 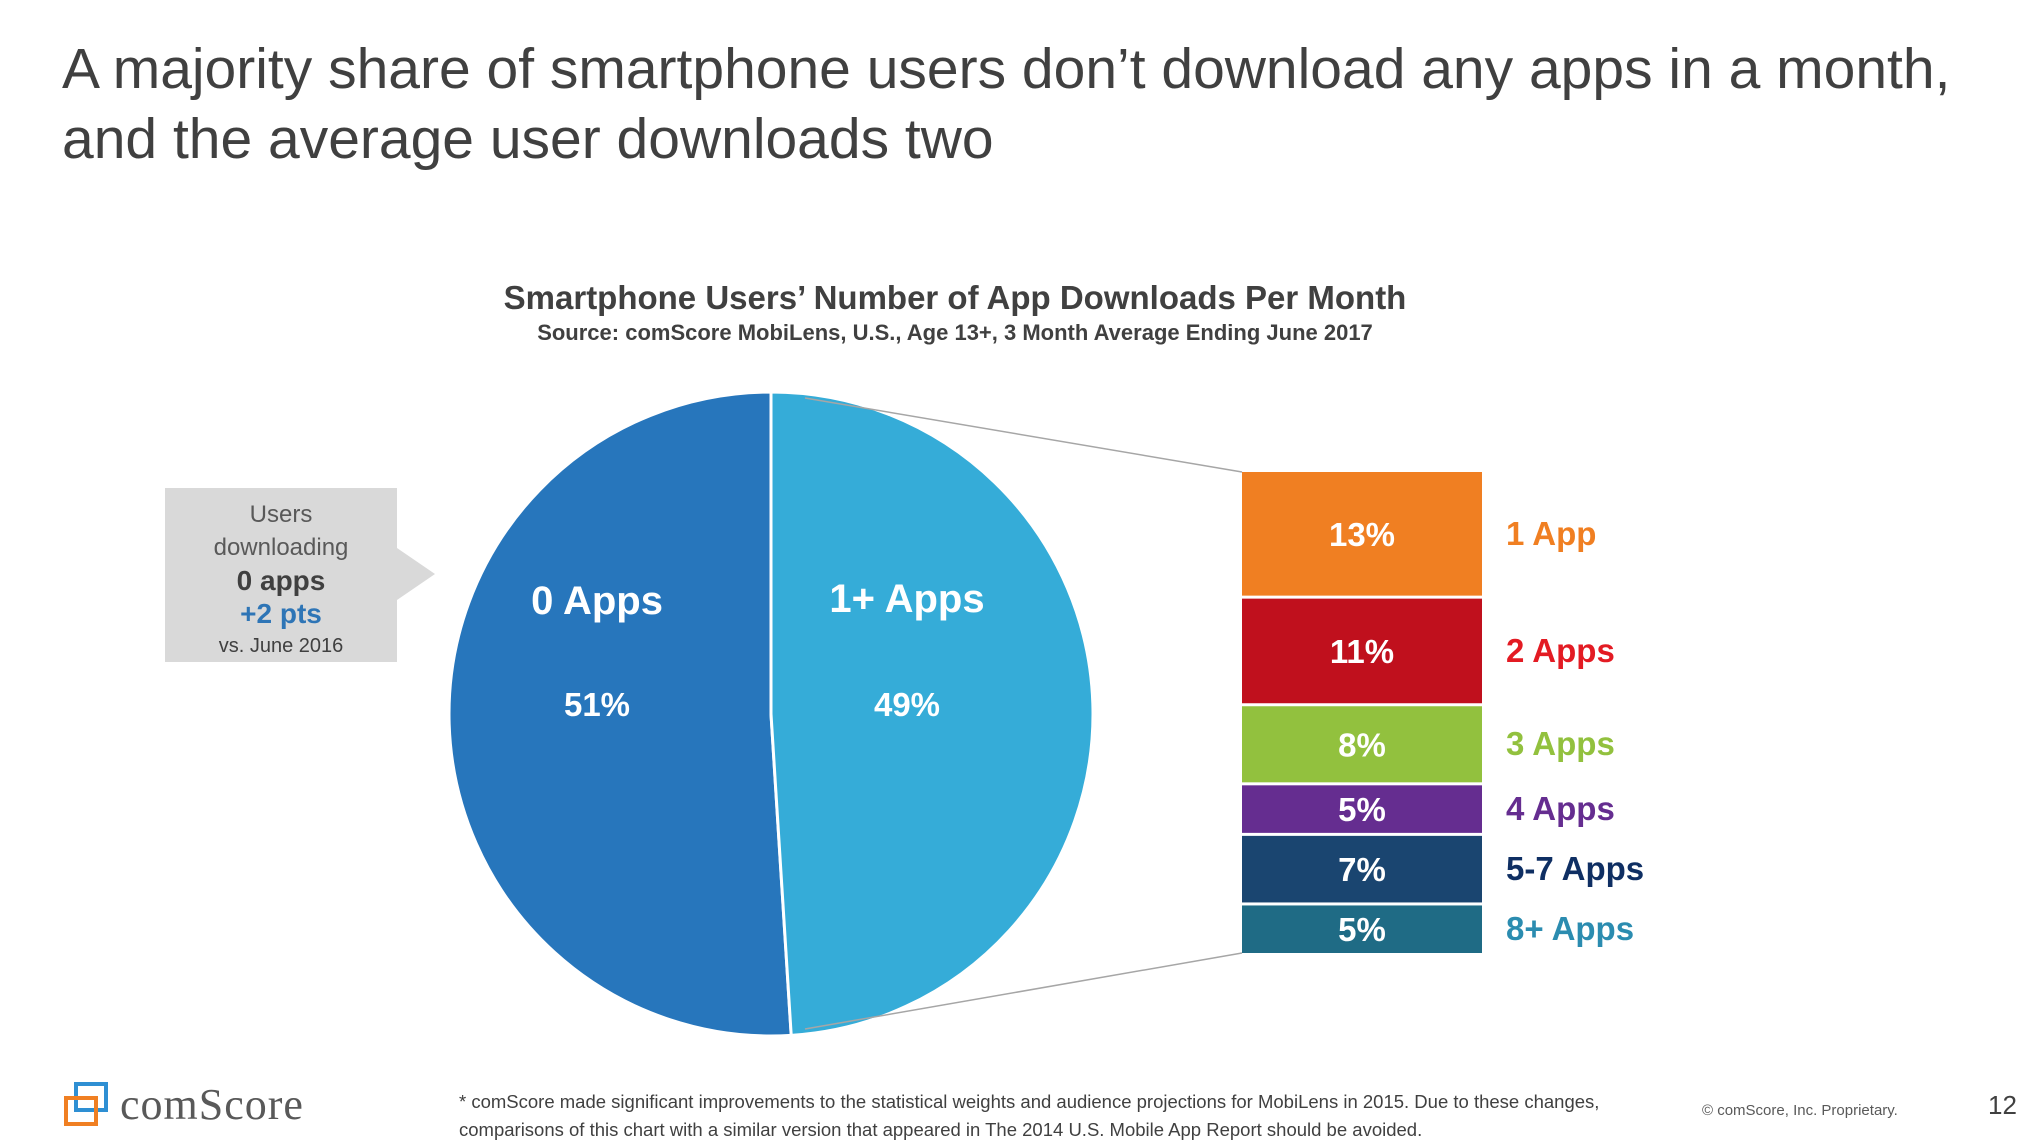 What do you see at coordinates (906, 599) in the screenshot?
I see `pie-label-1-apps: 1+ Apps` at bounding box center [906, 599].